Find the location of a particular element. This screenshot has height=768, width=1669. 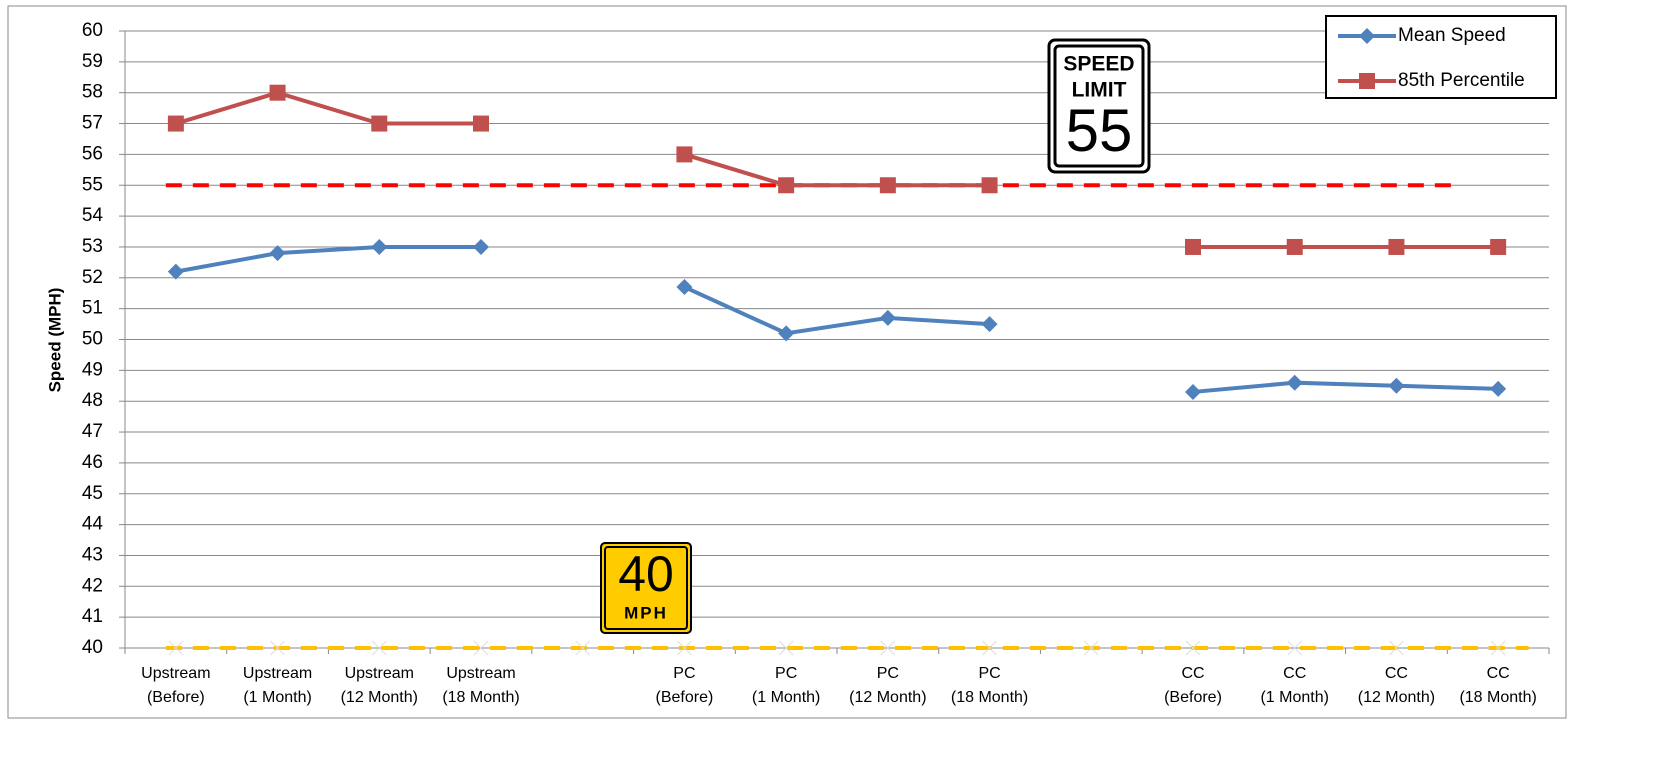

sign-text: SPEED is located at coordinates (1098, 64).